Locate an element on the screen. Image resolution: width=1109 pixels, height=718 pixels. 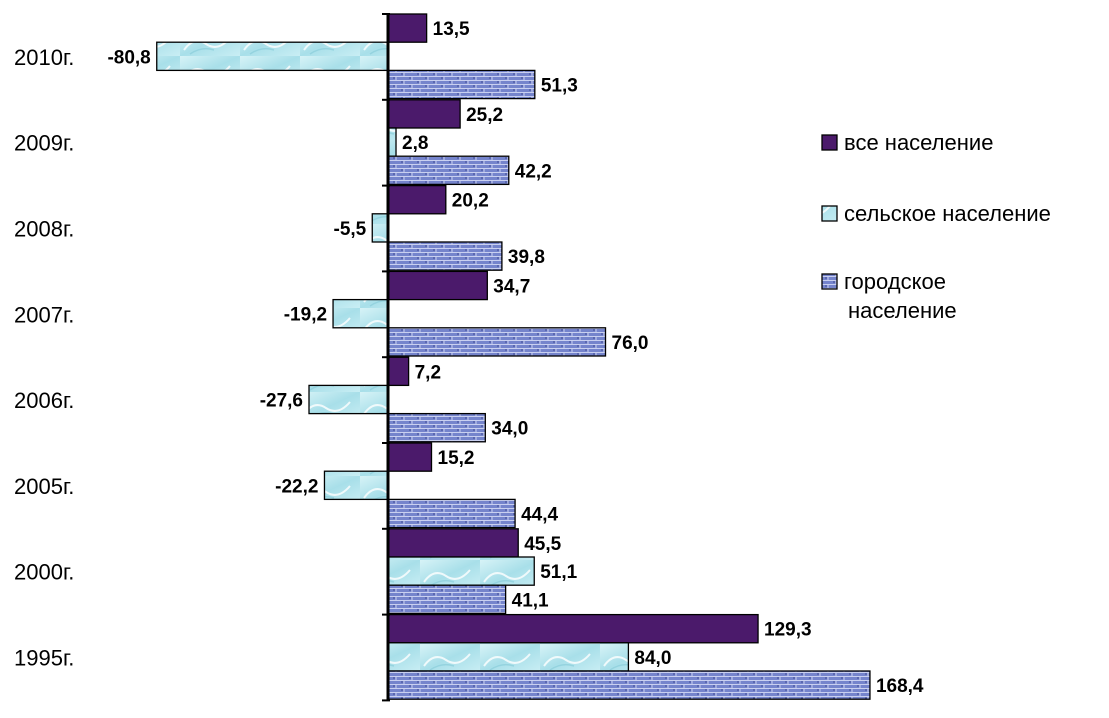
data-label: 2,8 is located at coordinates (415, 143).